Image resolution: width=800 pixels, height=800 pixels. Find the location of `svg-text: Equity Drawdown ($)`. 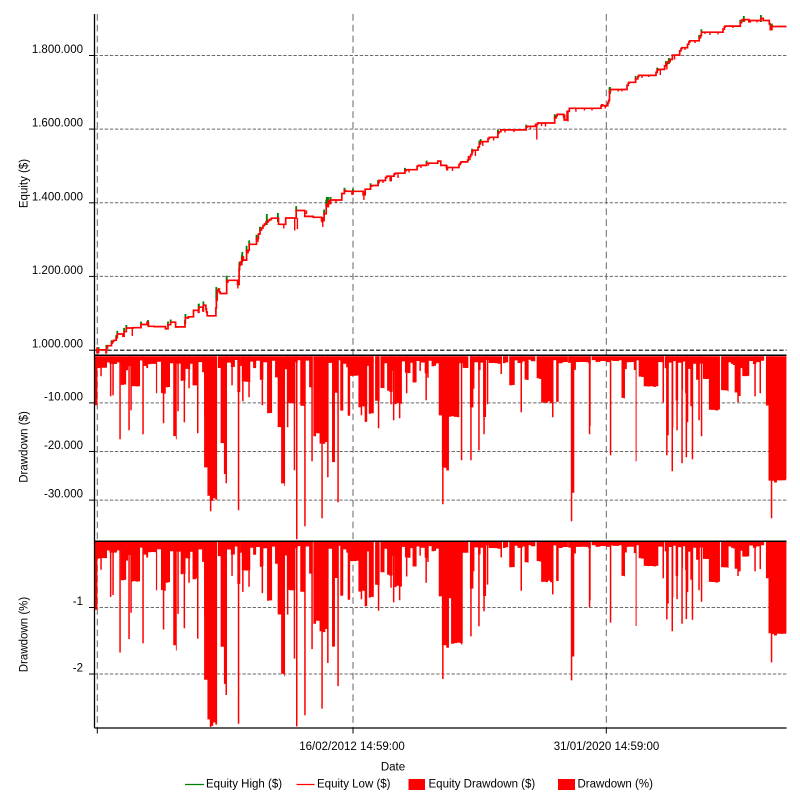

svg-text: Equity Drawdown ($) is located at coordinates (482, 785).